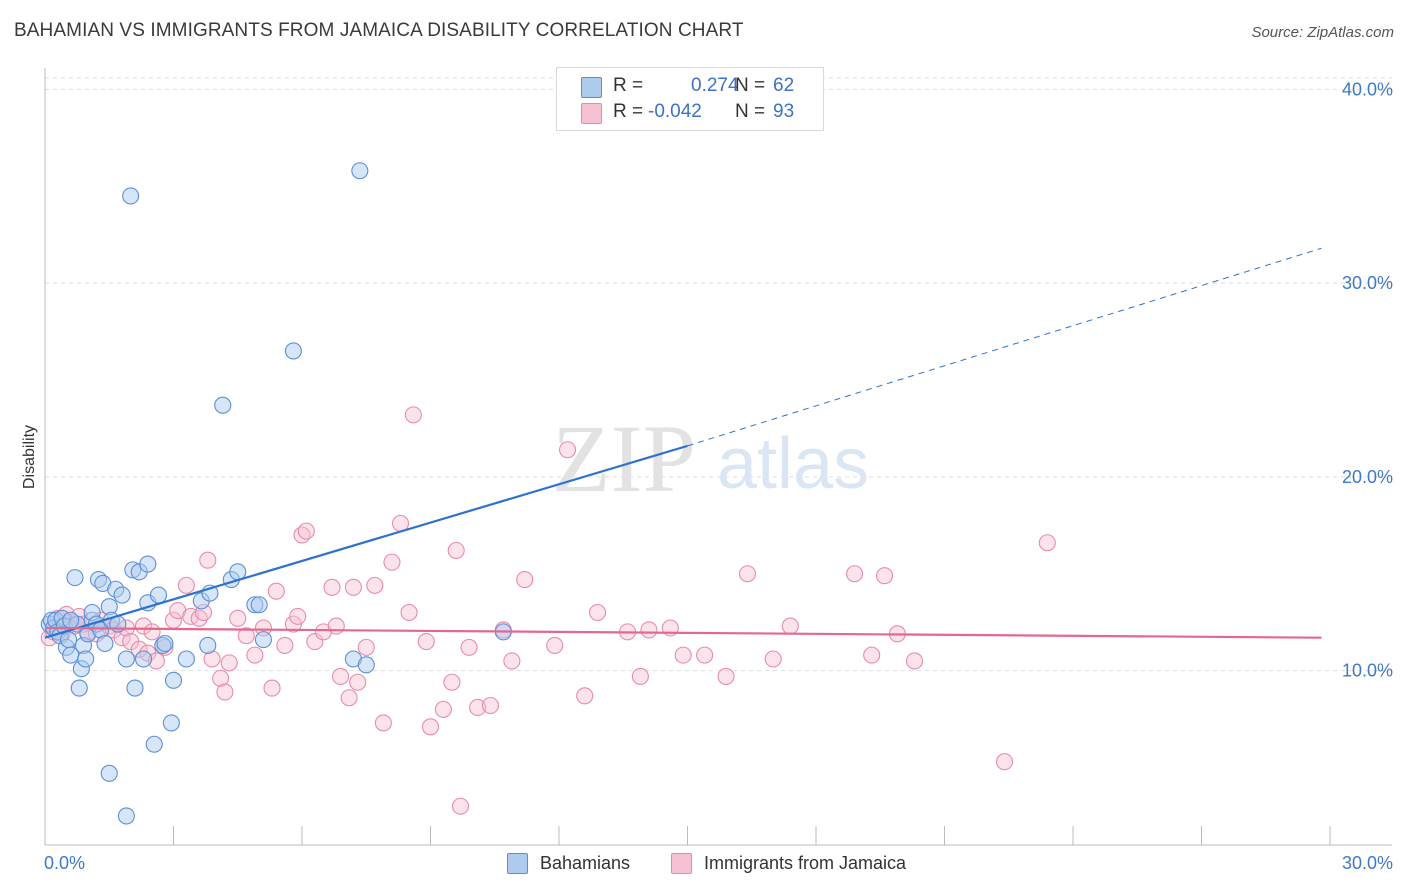  What do you see at coordinates (683, 632) in the screenshot?
I see `trend-jamaica` at bounding box center [683, 632].